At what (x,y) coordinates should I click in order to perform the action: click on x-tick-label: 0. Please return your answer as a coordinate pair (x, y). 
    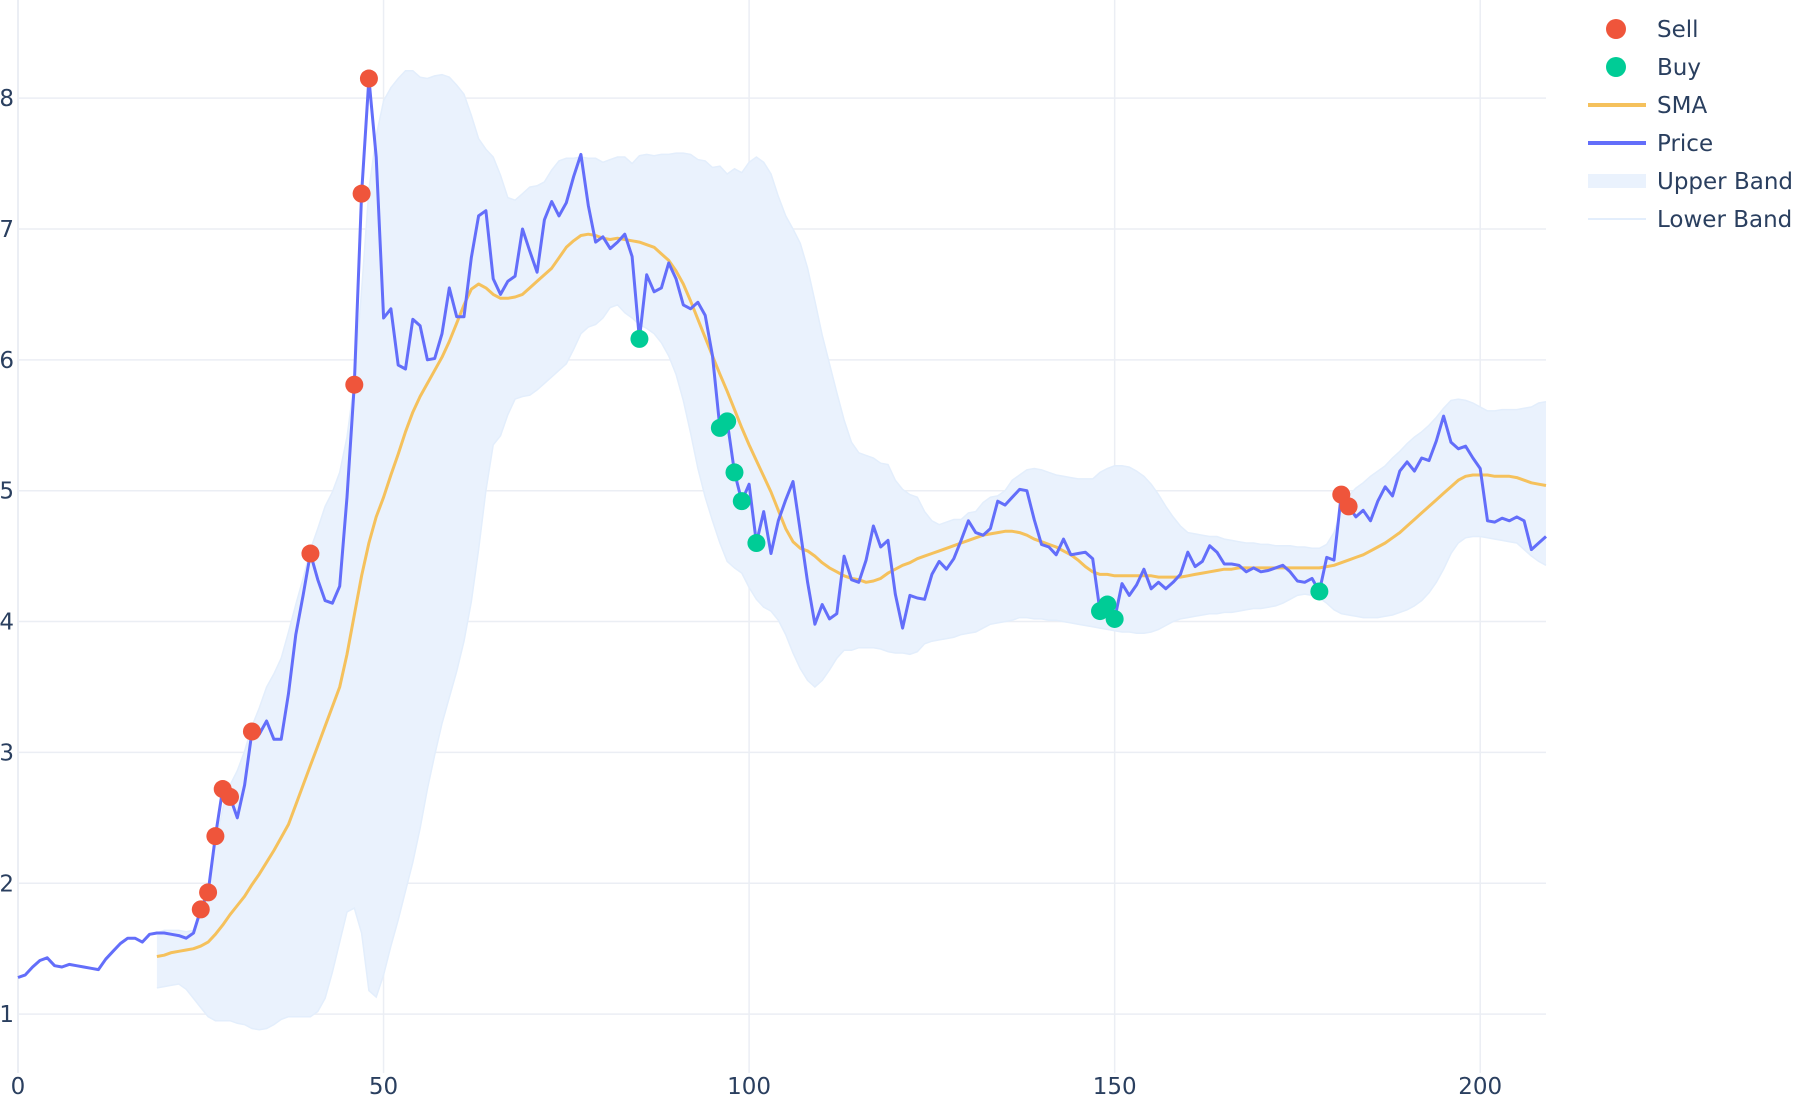
    Looking at the image, I should click on (18, 1087).